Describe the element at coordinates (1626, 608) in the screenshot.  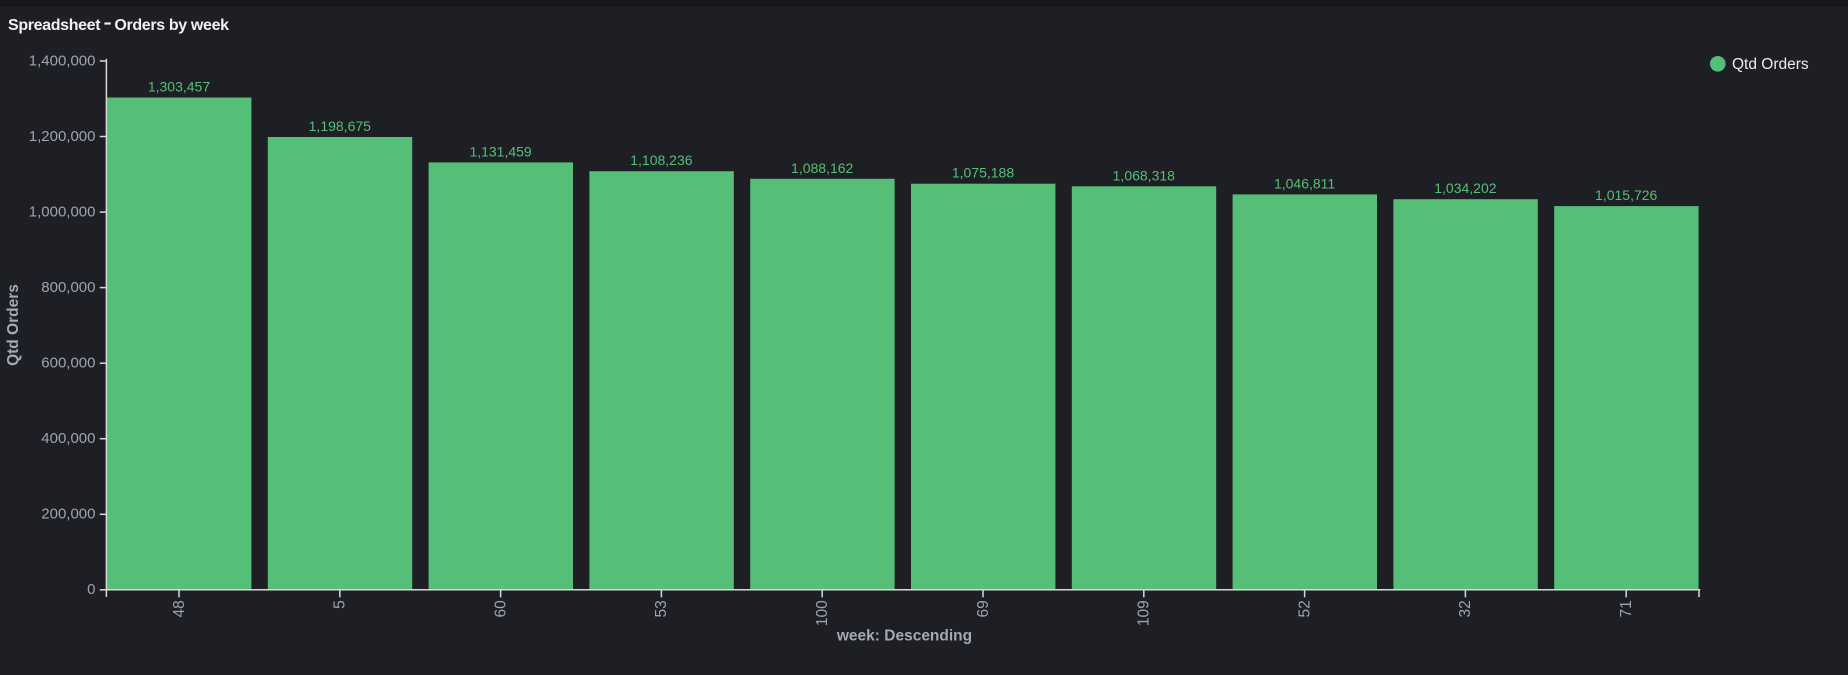
I see `svg-text: 71` at that location.